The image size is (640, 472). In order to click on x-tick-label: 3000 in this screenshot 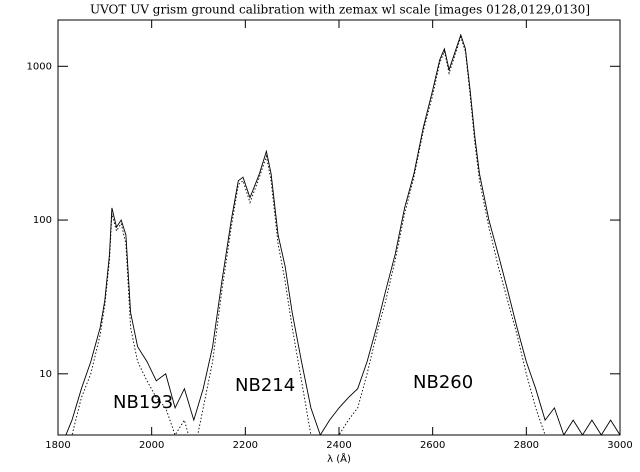, I will do `click(619, 445)`.